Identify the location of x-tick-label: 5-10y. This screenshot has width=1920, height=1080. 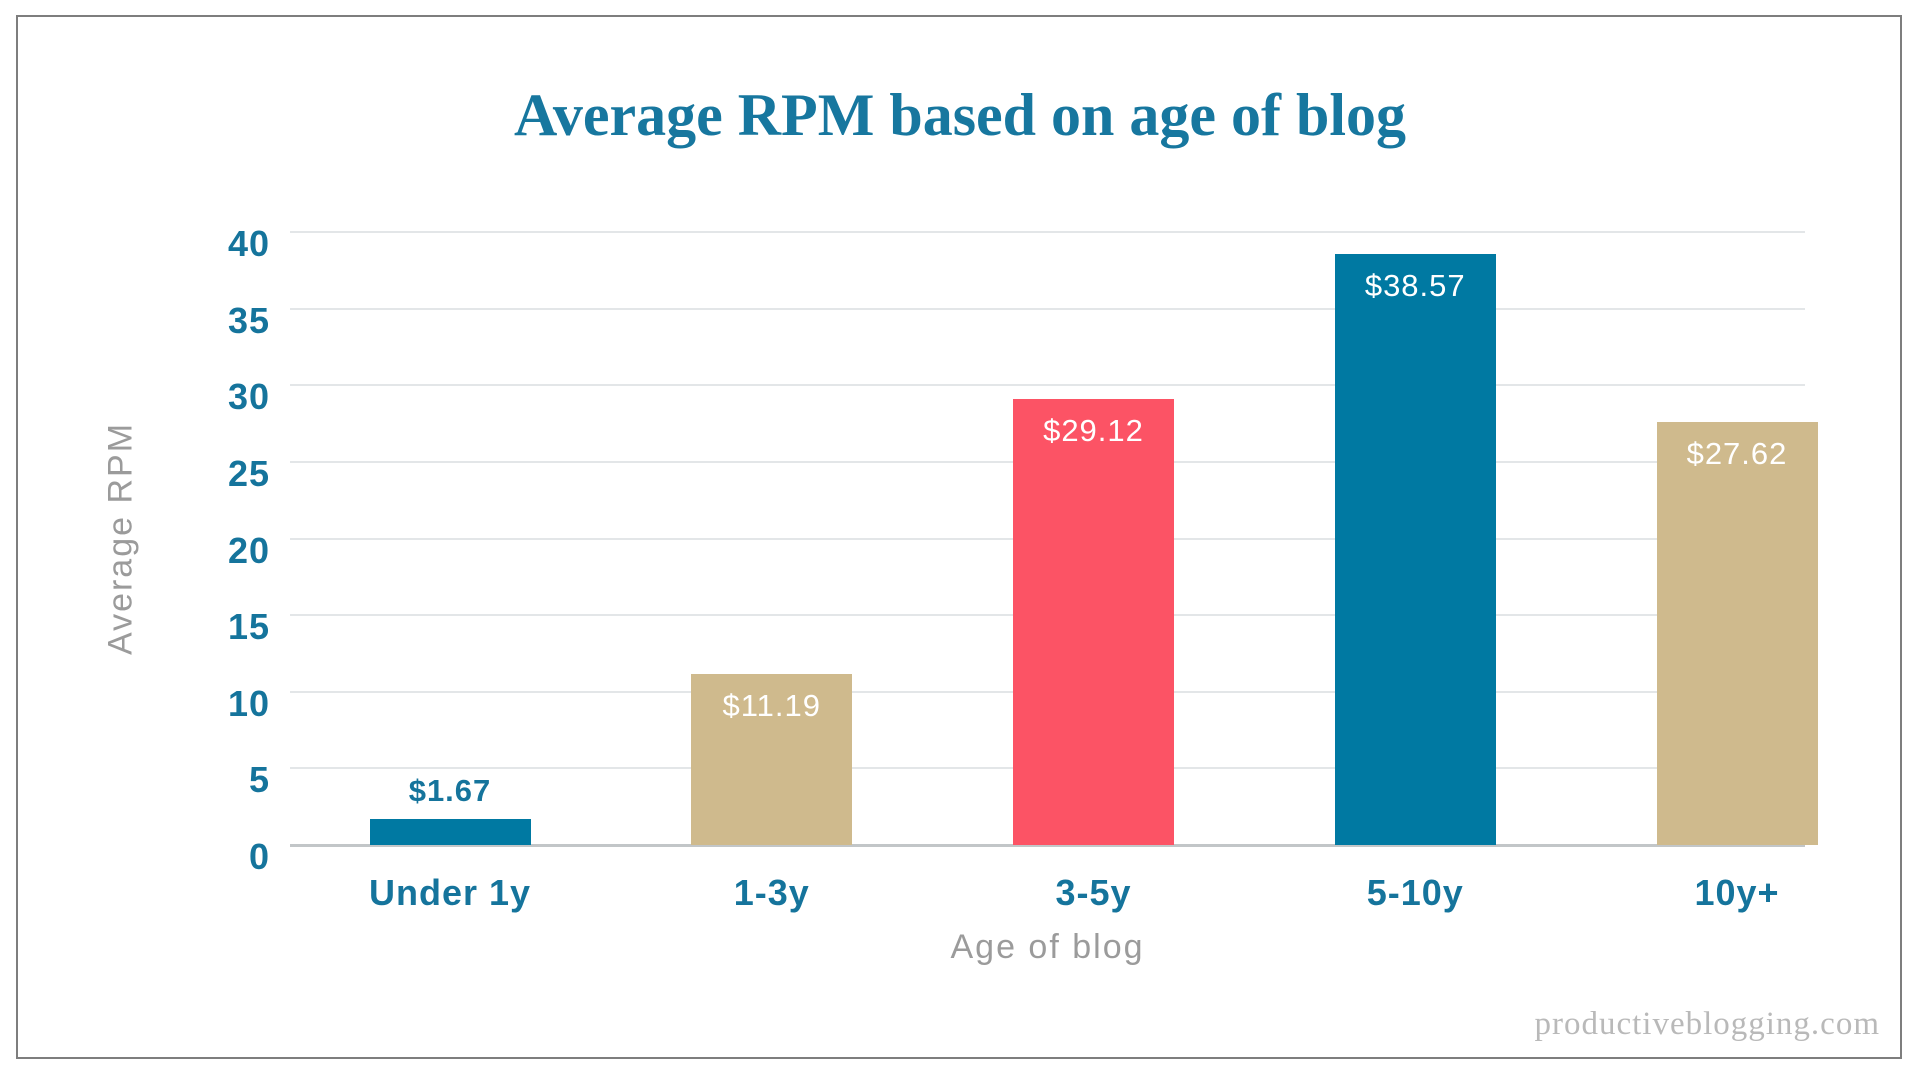
(1415, 892).